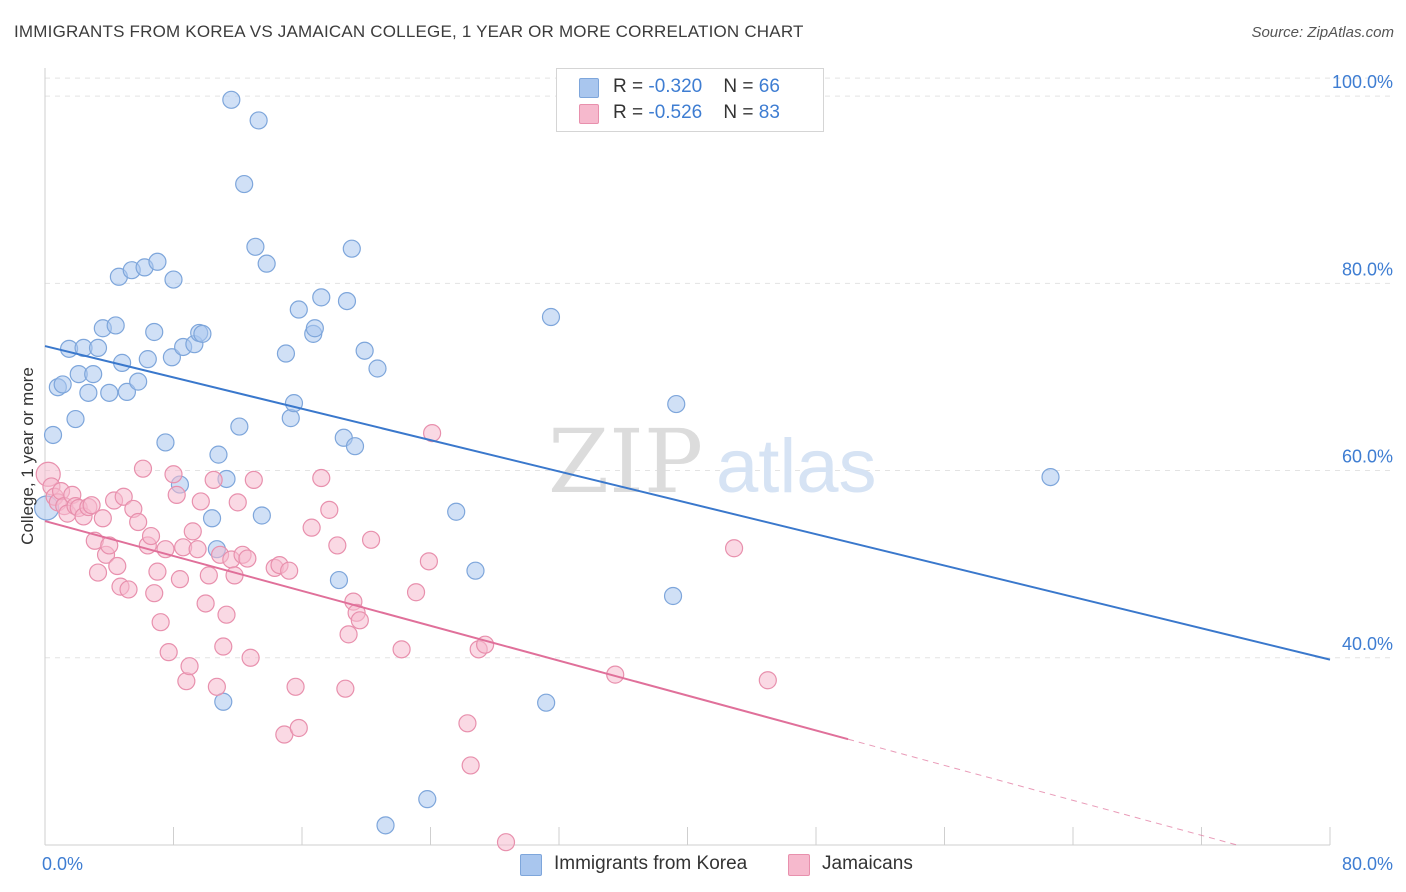 This screenshot has width=1406, height=892. I want to click on jamaica-legend-label: Jamaicans, so click(867, 863).